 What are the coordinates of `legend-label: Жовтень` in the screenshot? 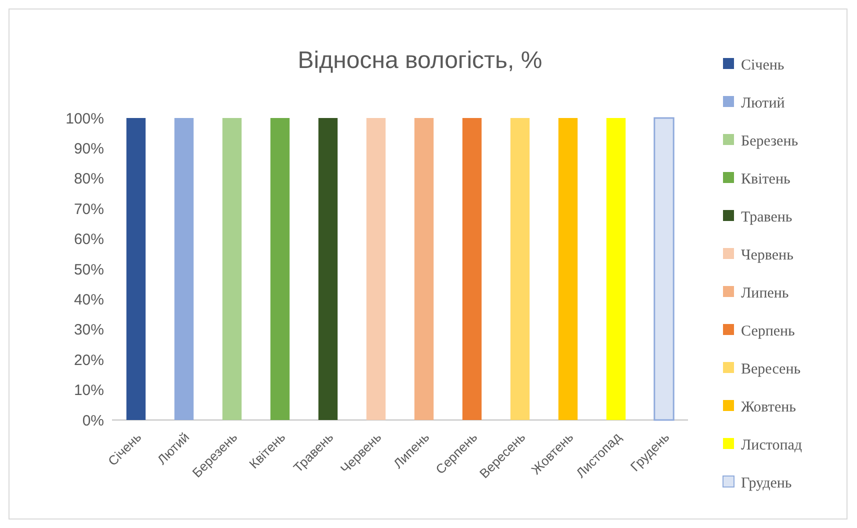 It's located at (768, 407).